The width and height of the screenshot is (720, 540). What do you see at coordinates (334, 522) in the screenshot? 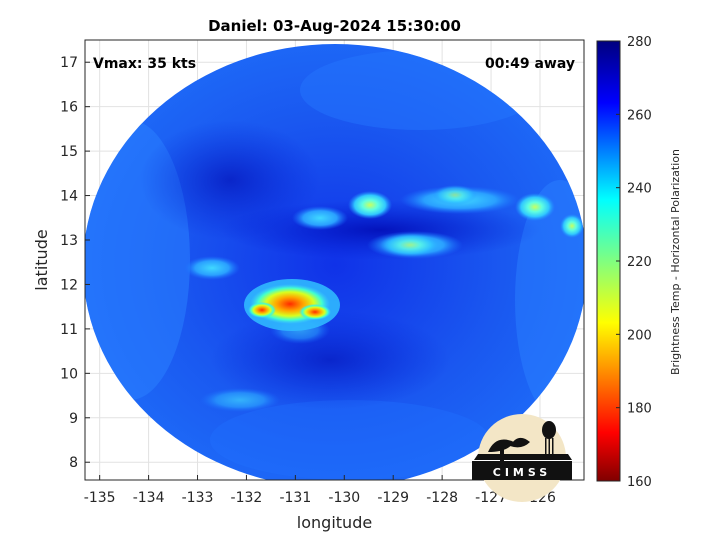
I see `x-axis-label: longitude` at bounding box center [334, 522].